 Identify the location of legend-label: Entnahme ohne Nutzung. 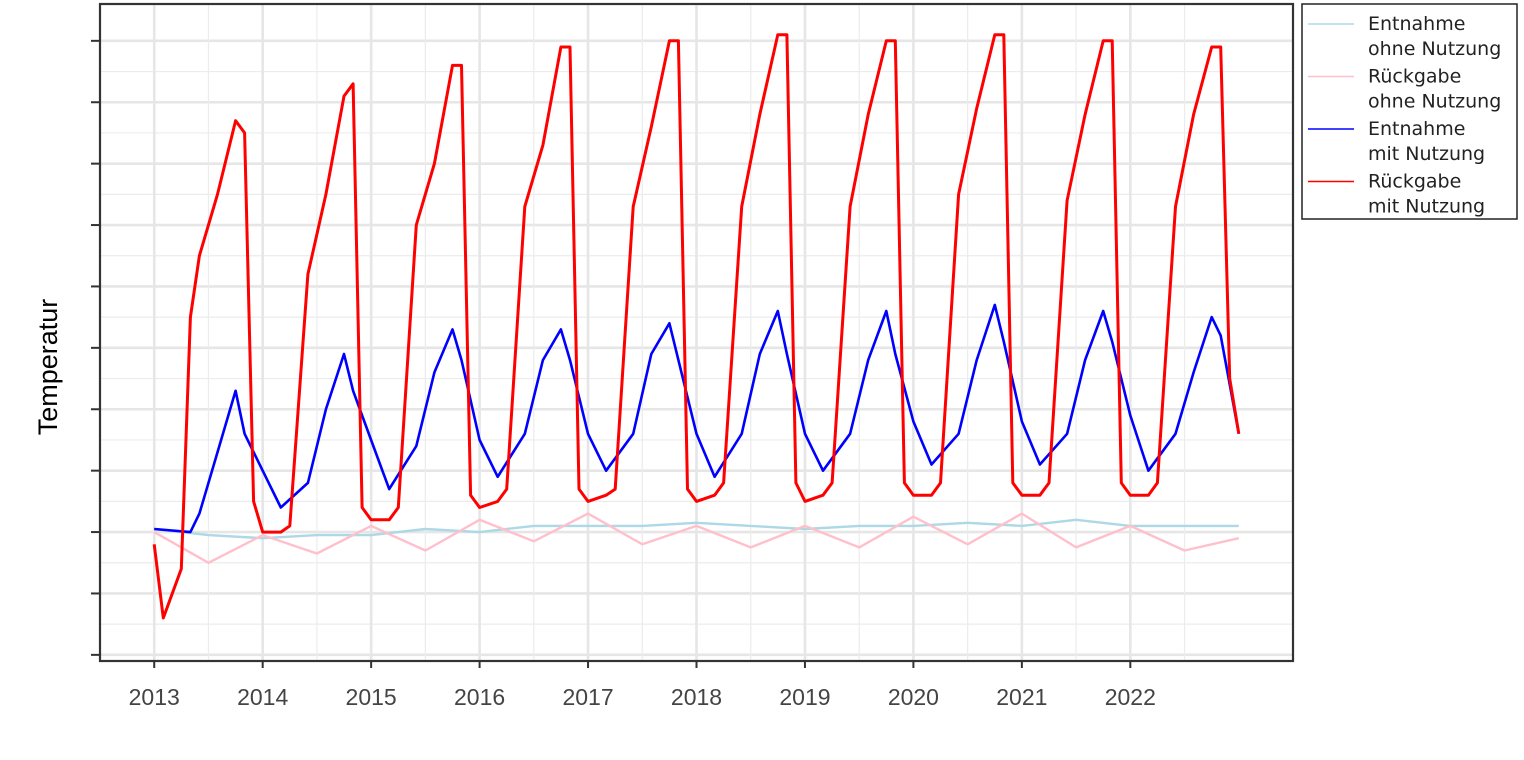
(1434, 36).